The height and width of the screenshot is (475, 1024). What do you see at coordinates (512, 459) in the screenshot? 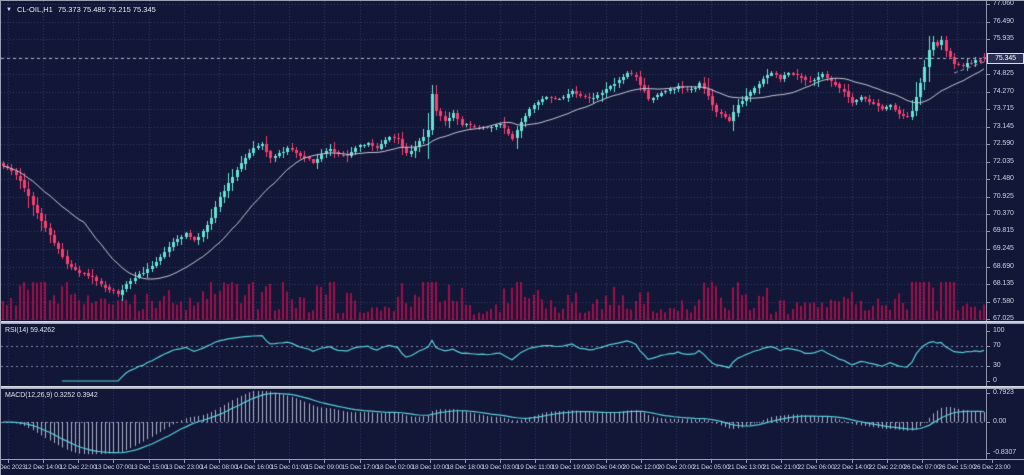
I see `time-axis-border` at bounding box center [512, 459].